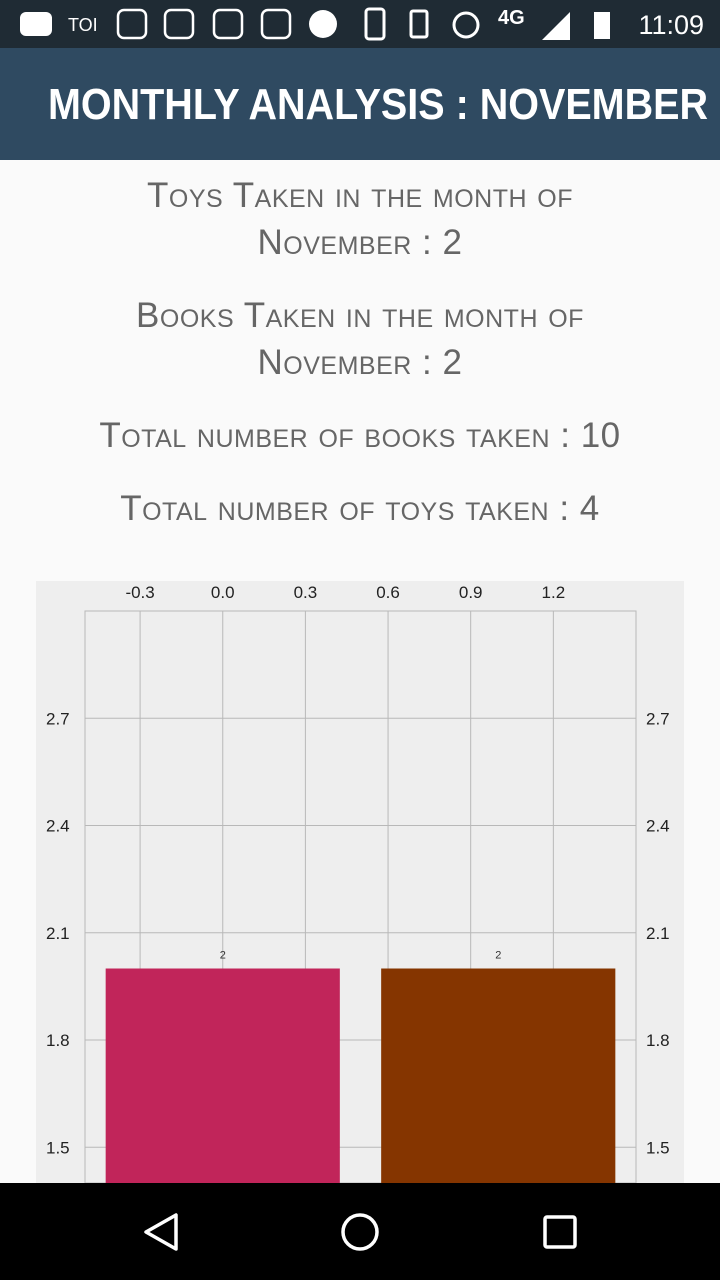 The height and width of the screenshot is (1280, 720). I want to click on carrier-label: TOI, so click(83, 25).